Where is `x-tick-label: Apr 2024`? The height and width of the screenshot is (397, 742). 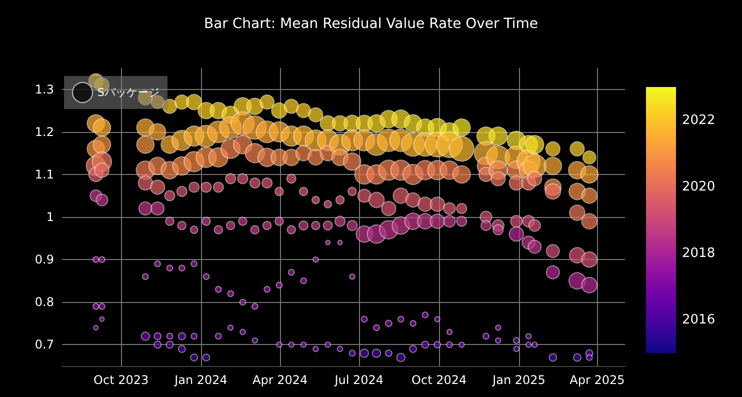
x-tick-label: Apr 2024 is located at coordinates (280, 380).